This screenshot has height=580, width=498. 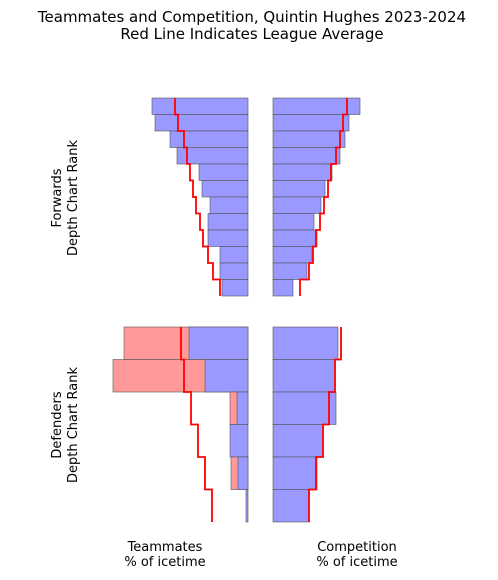 What do you see at coordinates (356, 555) in the screenshot?
I see `competition-x-label: Competition% of icetime` at bounding box center [356, 555].